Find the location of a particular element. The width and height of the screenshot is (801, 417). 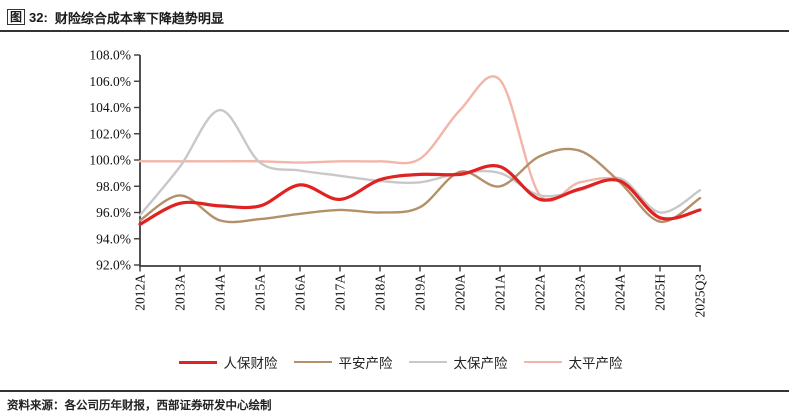

y-tick-label: 98.0% is located at coordinates (113, 186).